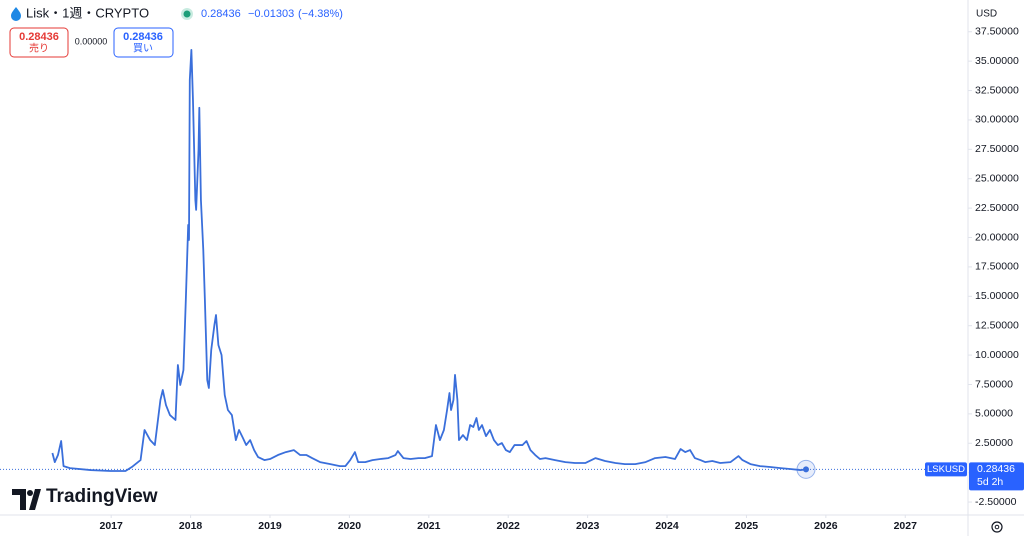 The width and height of the screenshot is (1024, 541). What do you see at coordinates (221, 14) in the screenshot?
I see `last-price: 0.28436` at bounding box center [221, 14].